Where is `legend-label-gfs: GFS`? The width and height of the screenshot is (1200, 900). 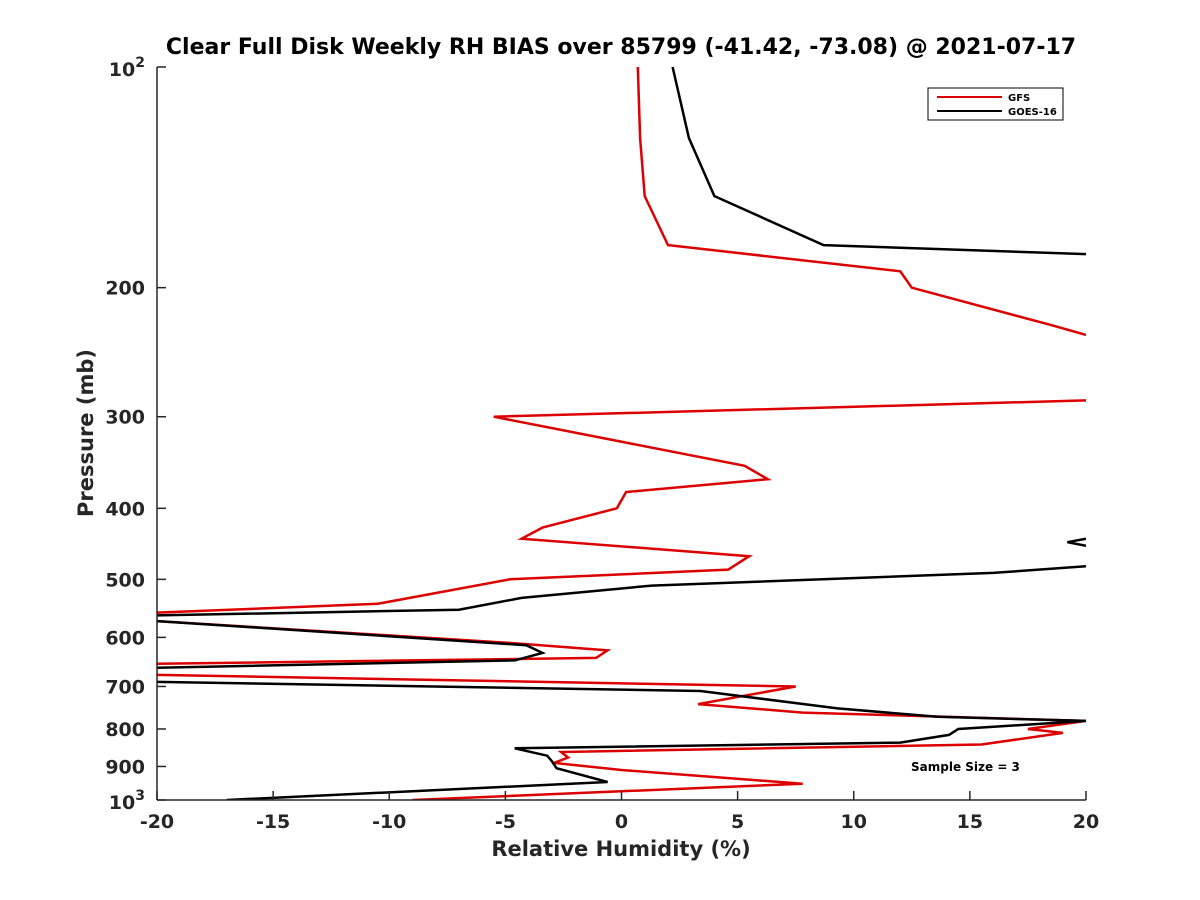
legend-label-gfs: GFS is located at coordinates (1019, 98).